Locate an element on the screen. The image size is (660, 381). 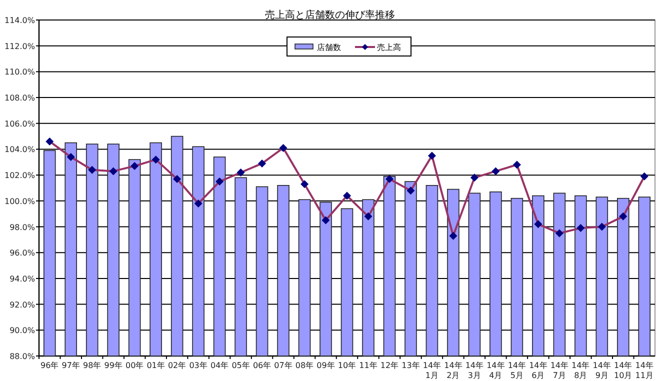
x-tick-label: 14年 11月 is located at coordinates (644, 370).